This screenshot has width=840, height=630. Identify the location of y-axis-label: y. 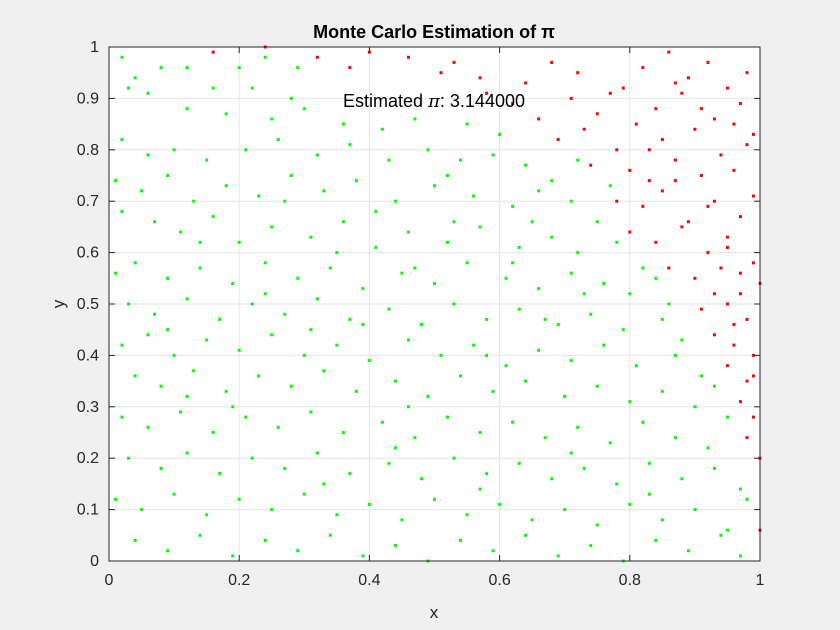
(58, 303).